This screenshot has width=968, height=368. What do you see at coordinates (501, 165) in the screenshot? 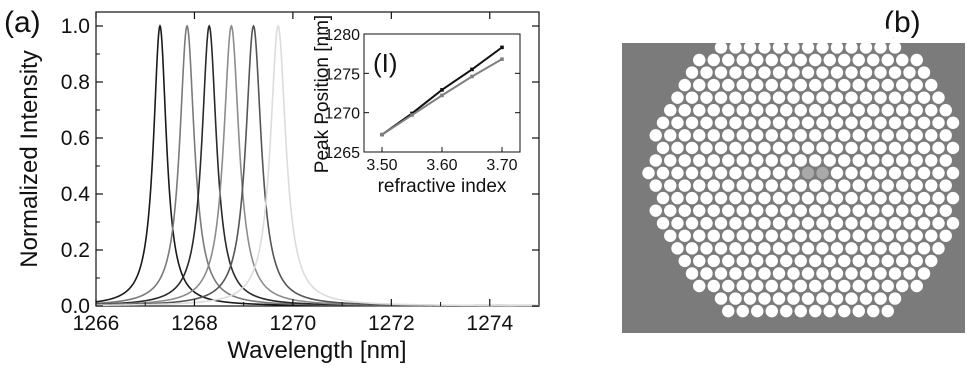
I see `inset-x-tick-label: 3.70` at bounding box center [501, 165].